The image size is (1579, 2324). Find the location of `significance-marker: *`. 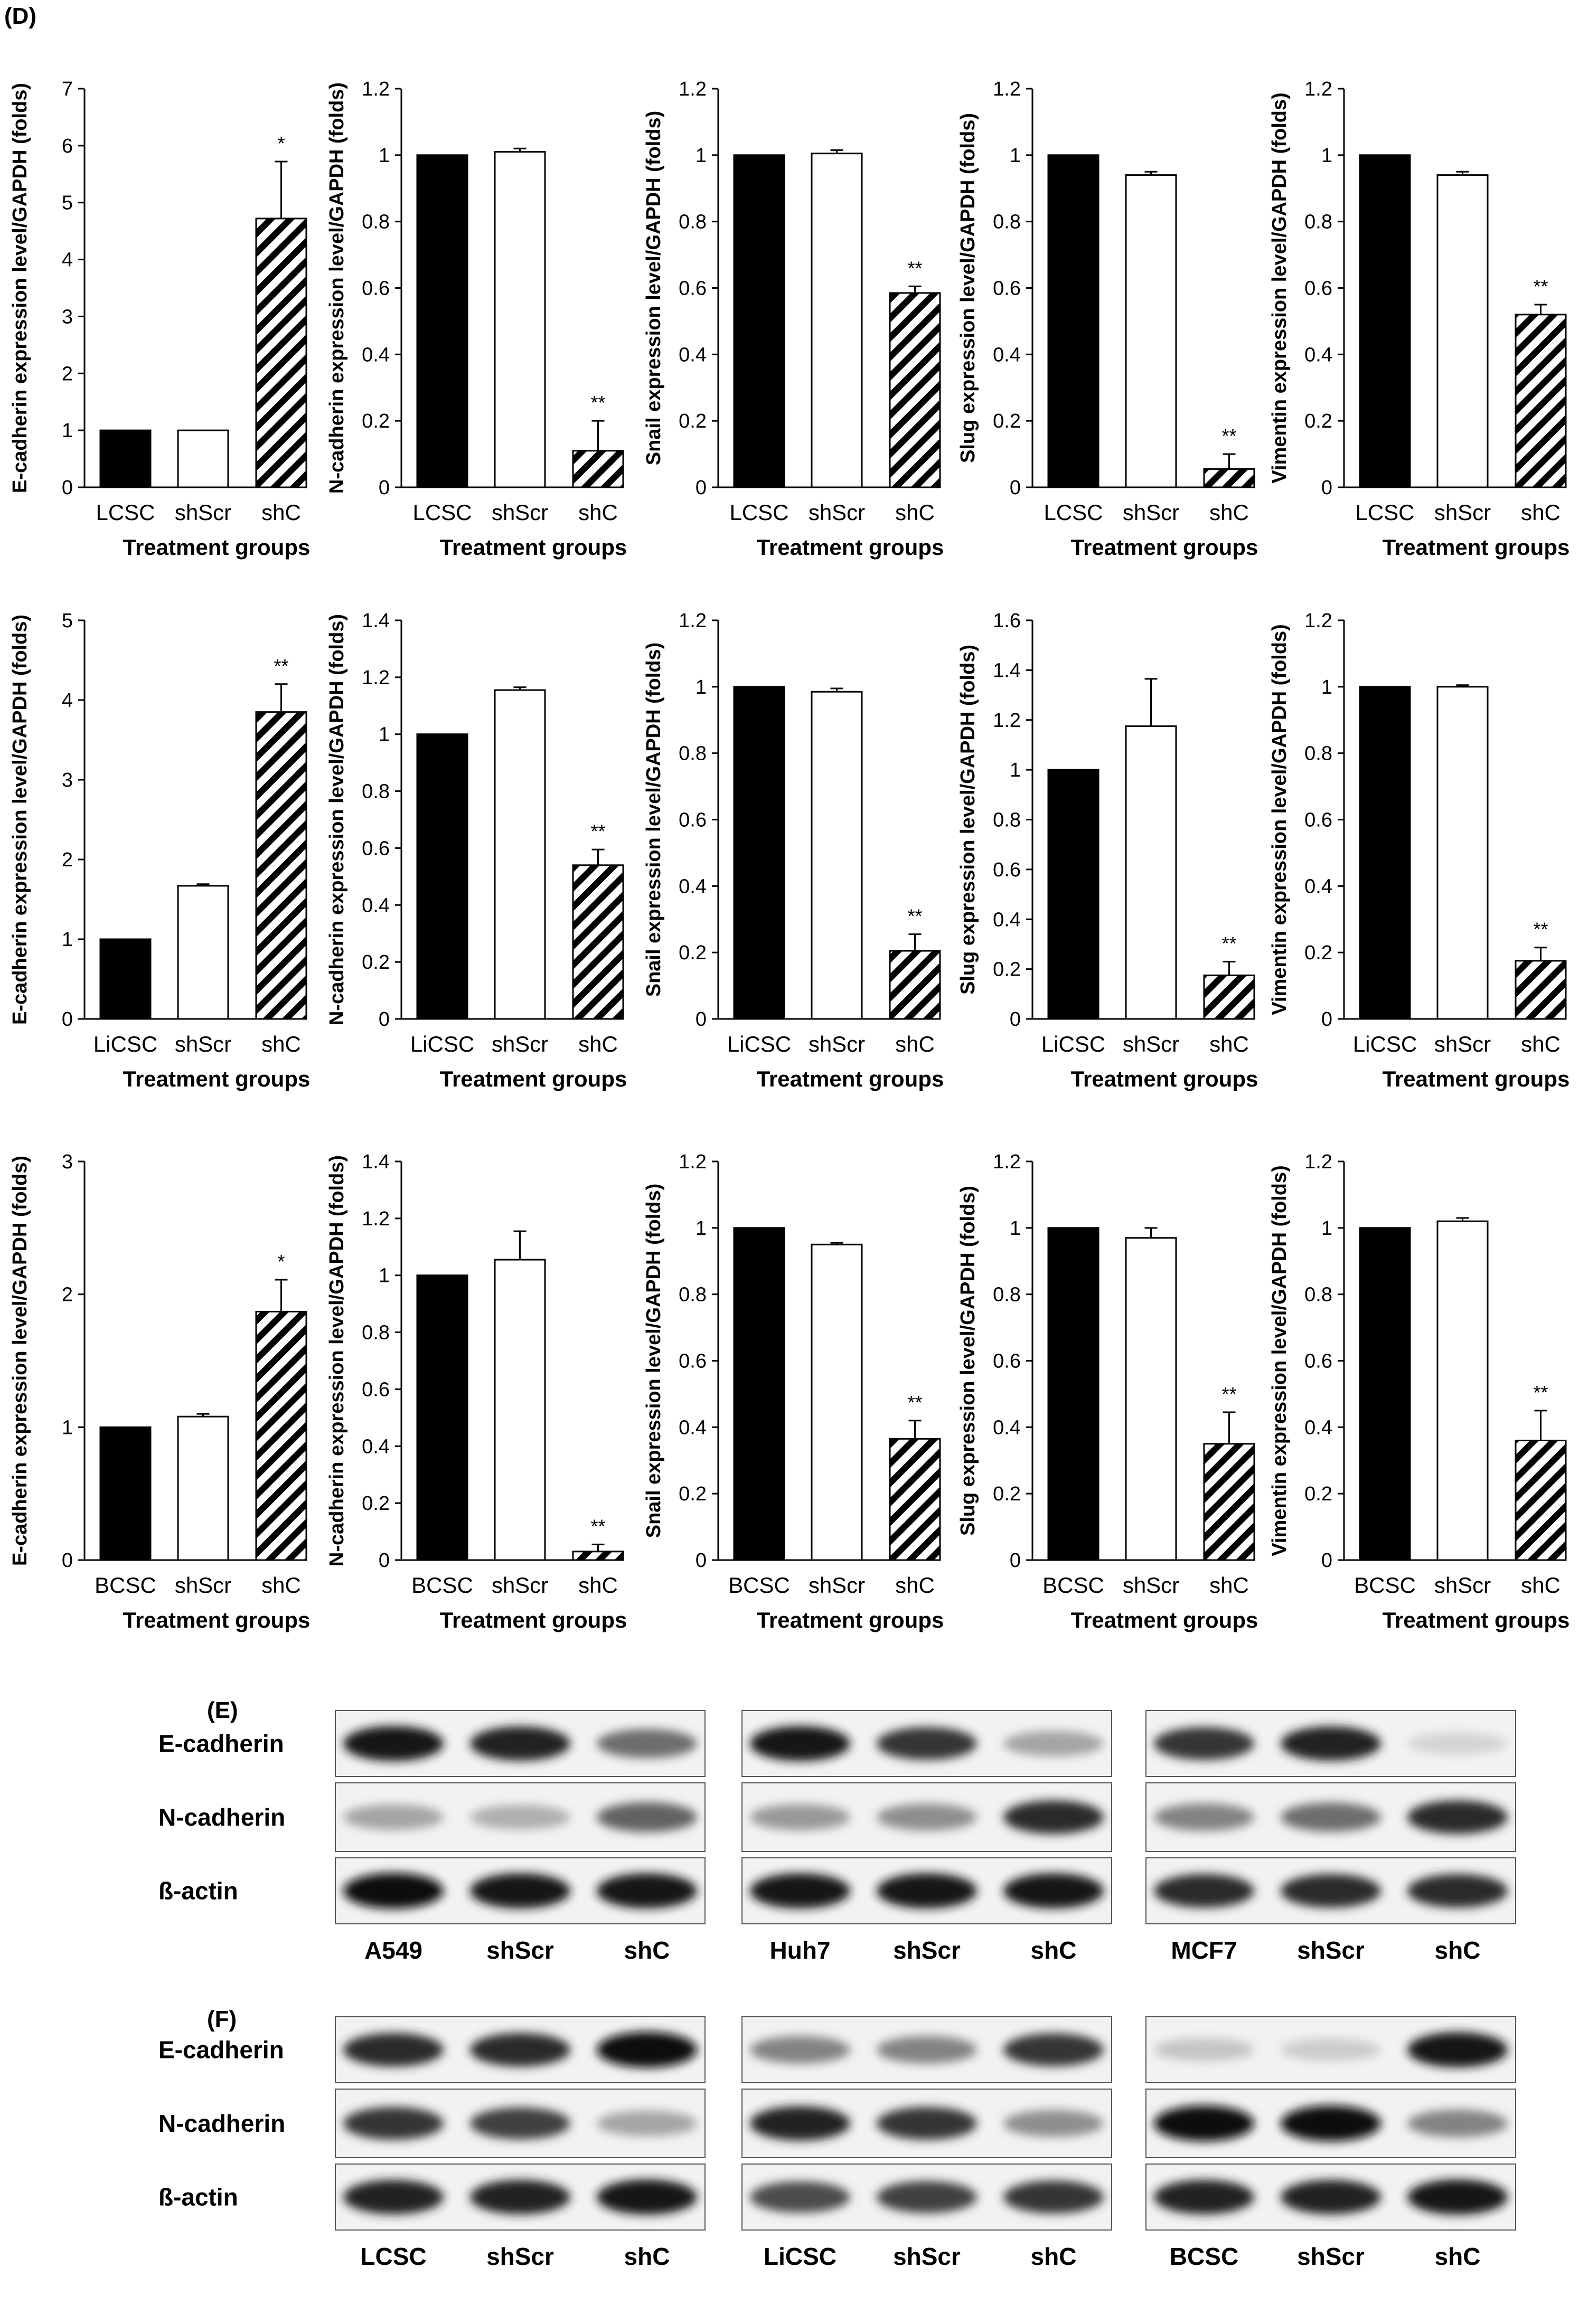

significance-marker: * is located at coordinates (281, 143).